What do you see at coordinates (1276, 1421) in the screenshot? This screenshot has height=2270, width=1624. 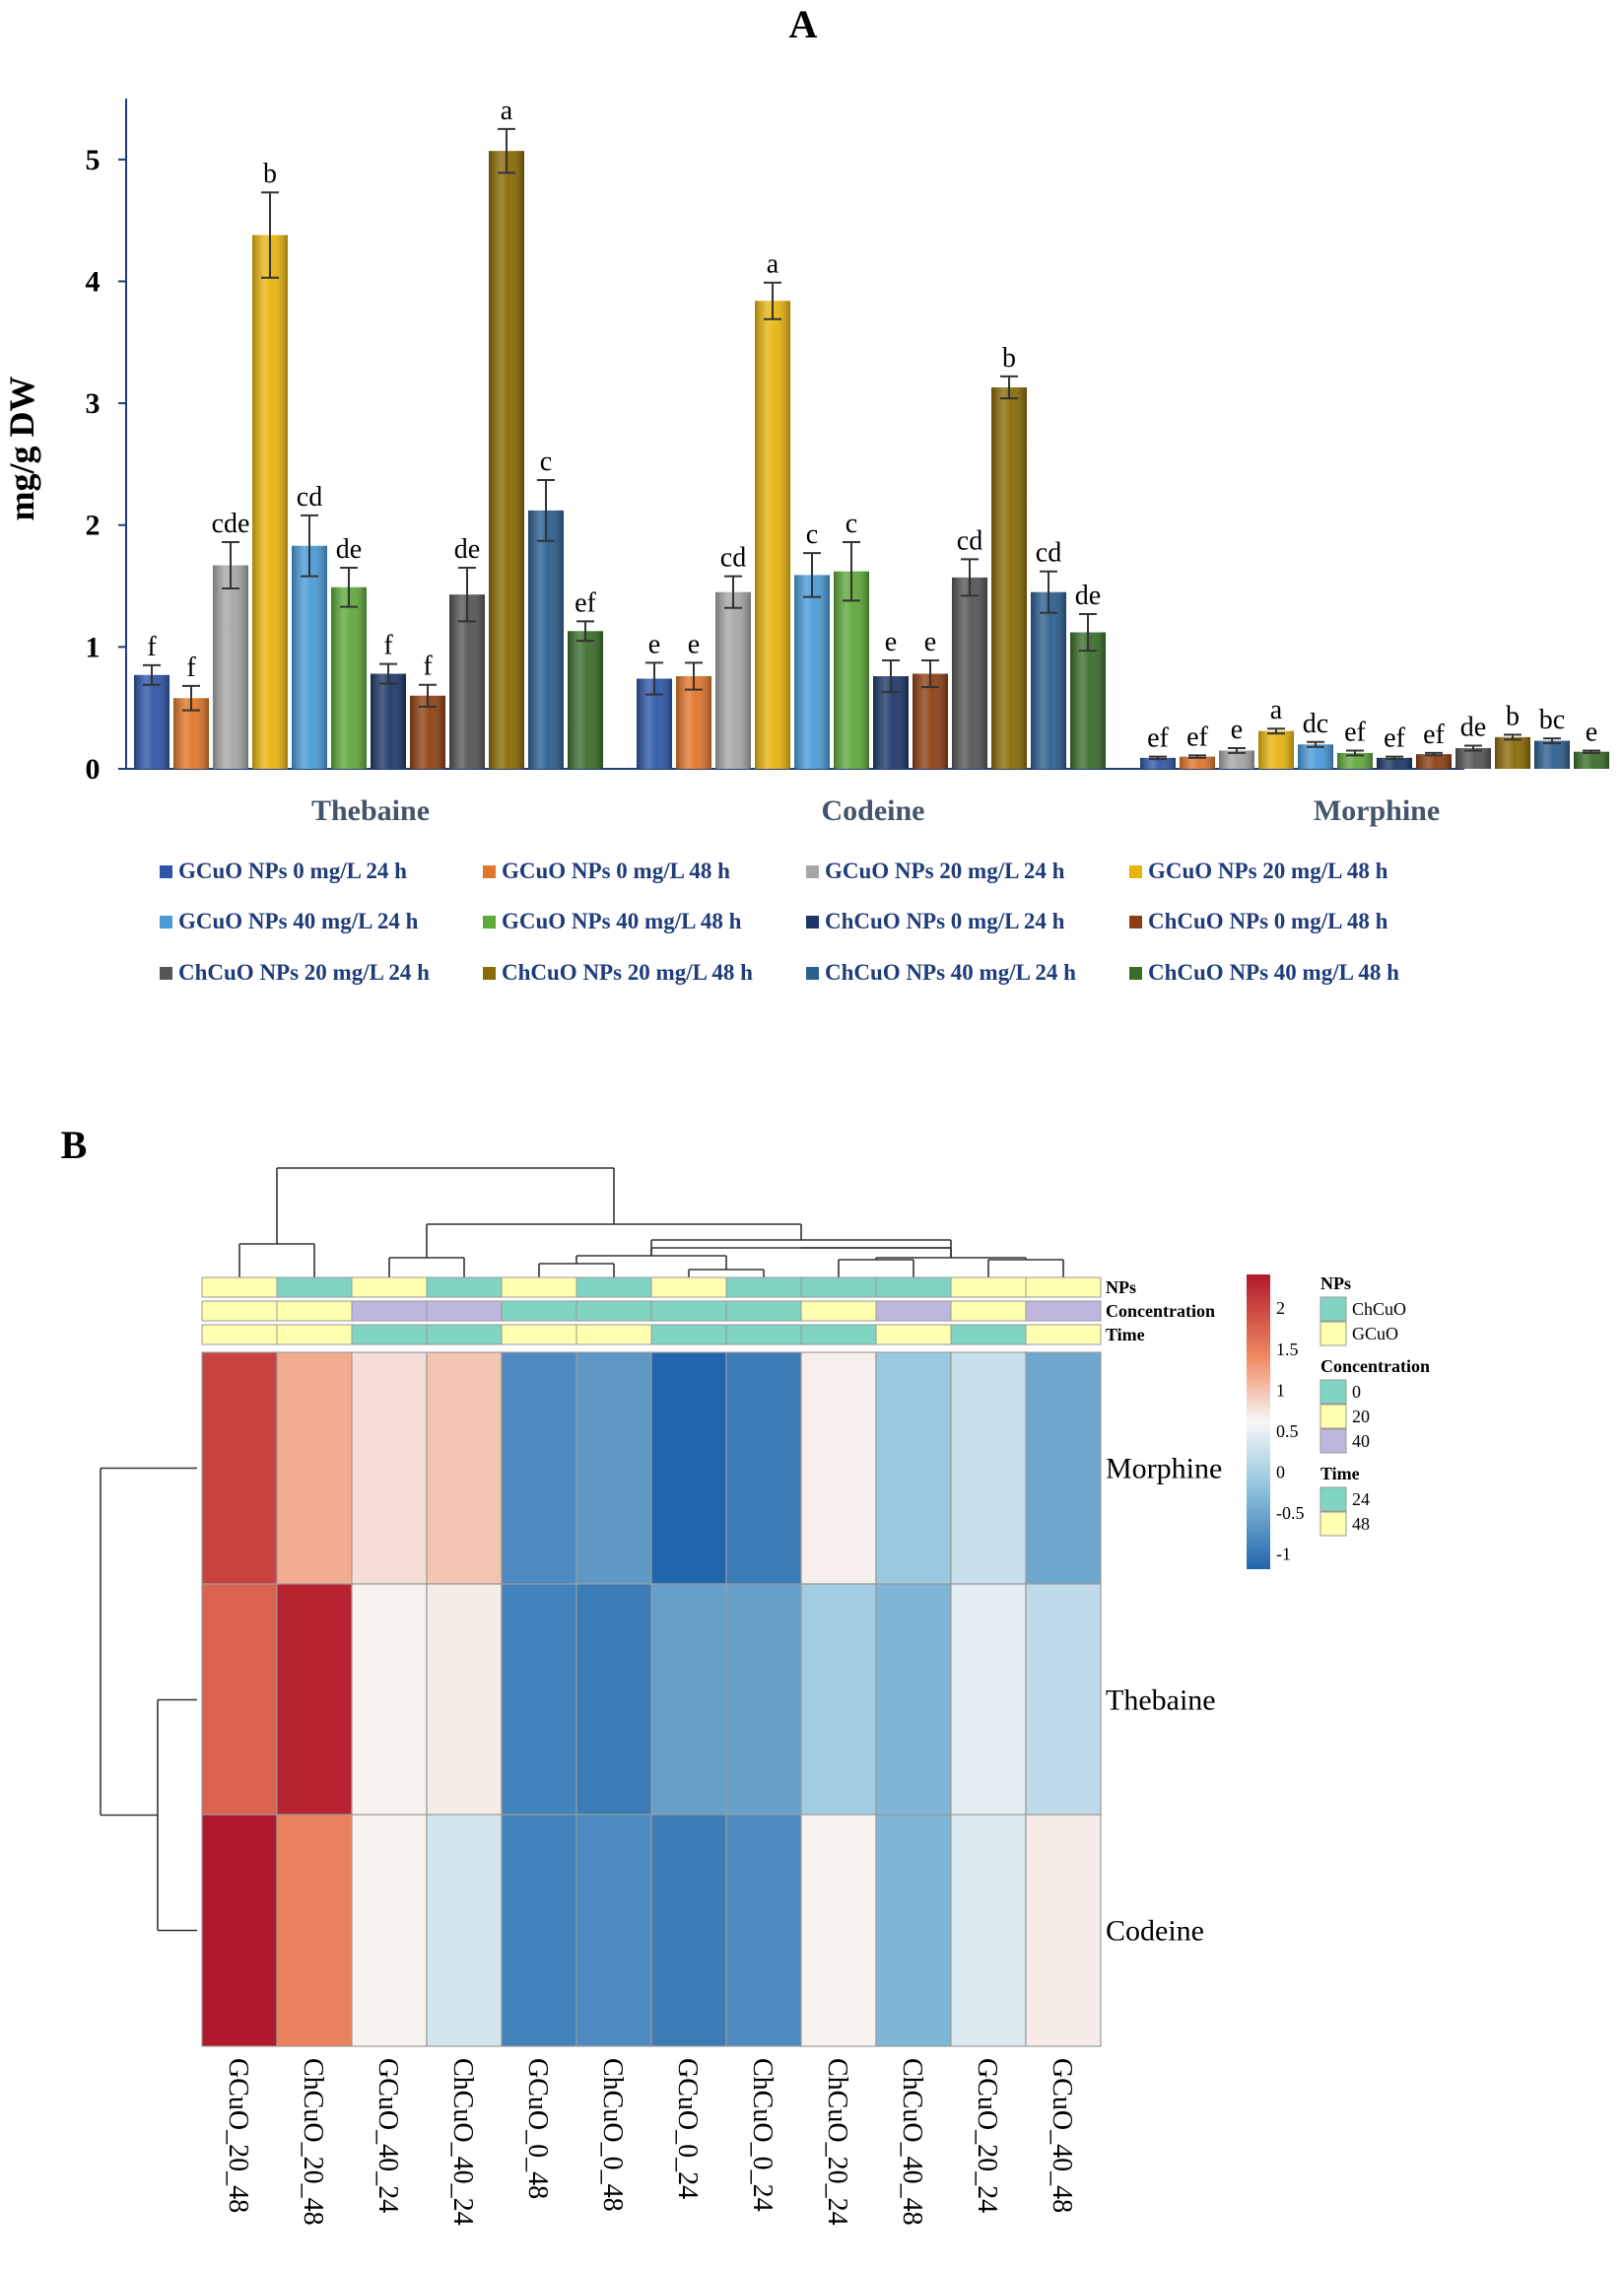 I see `colorbar: 2 1.5 1 0.5 0 -0.5 -1` at bounding box center [1276, 1421].